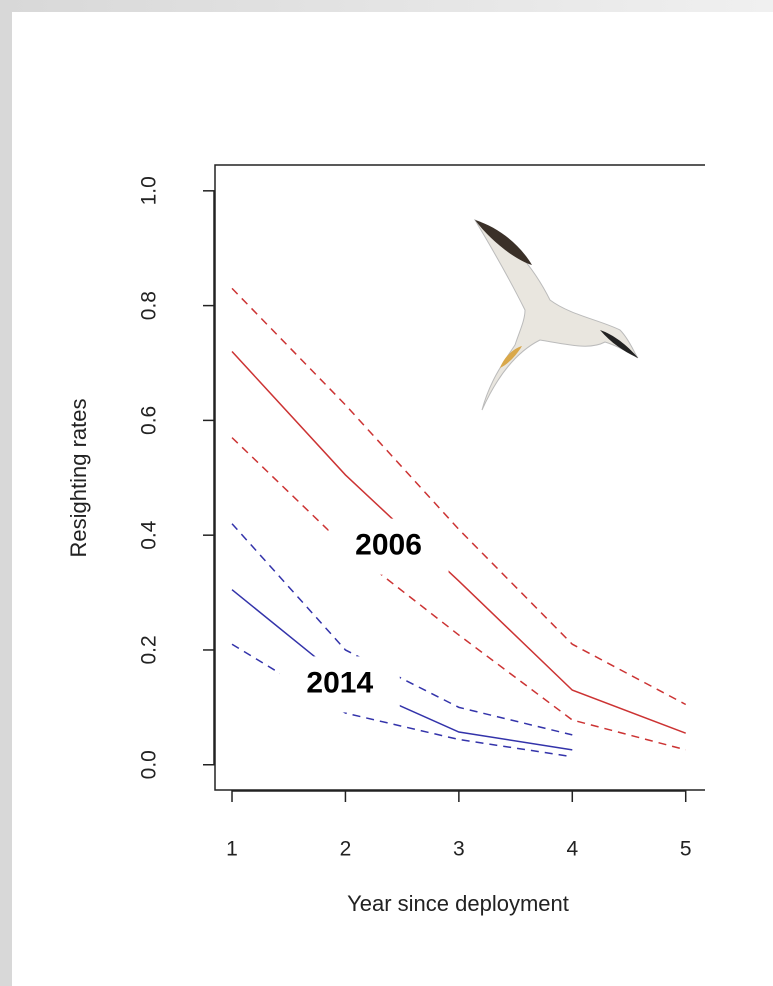  What do you see at coordinates (149, 764) in the screenshot?
I see `y-tick-label: 0.0` at bounding box center [149, 764].